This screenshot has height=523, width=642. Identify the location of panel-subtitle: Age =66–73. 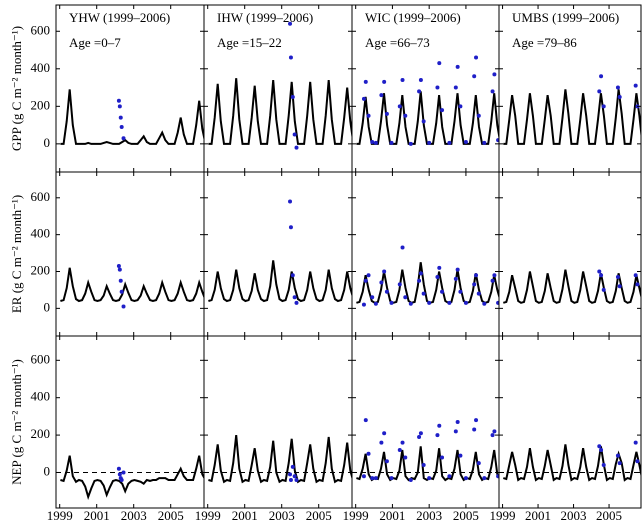
(397, 42).